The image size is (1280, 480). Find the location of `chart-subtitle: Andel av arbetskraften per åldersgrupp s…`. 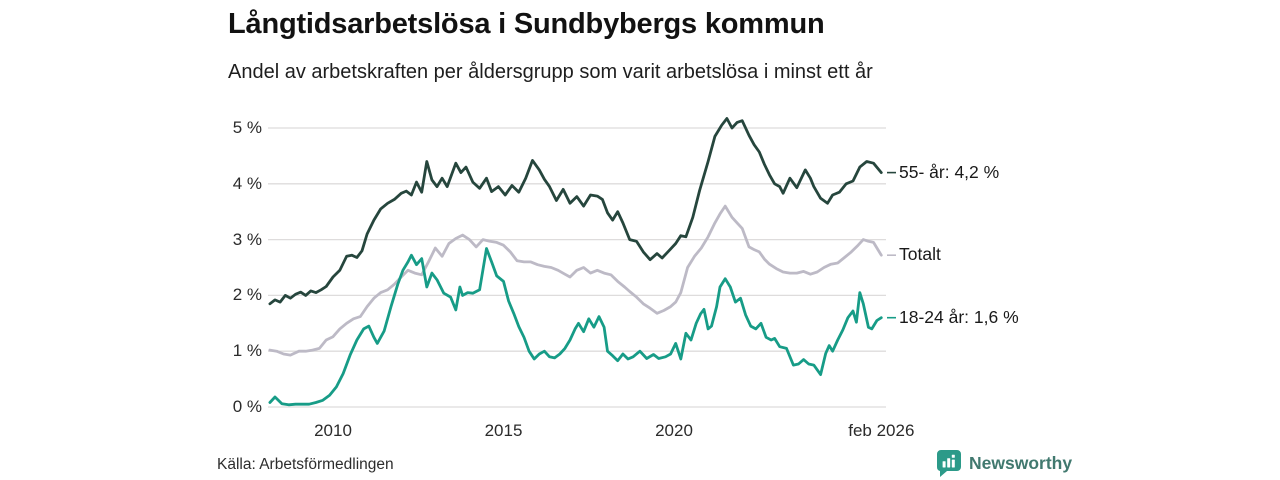

chart-subtitle: Andel av arbetskraften per åldersgrupp s… is located at coordinates (550, 72).